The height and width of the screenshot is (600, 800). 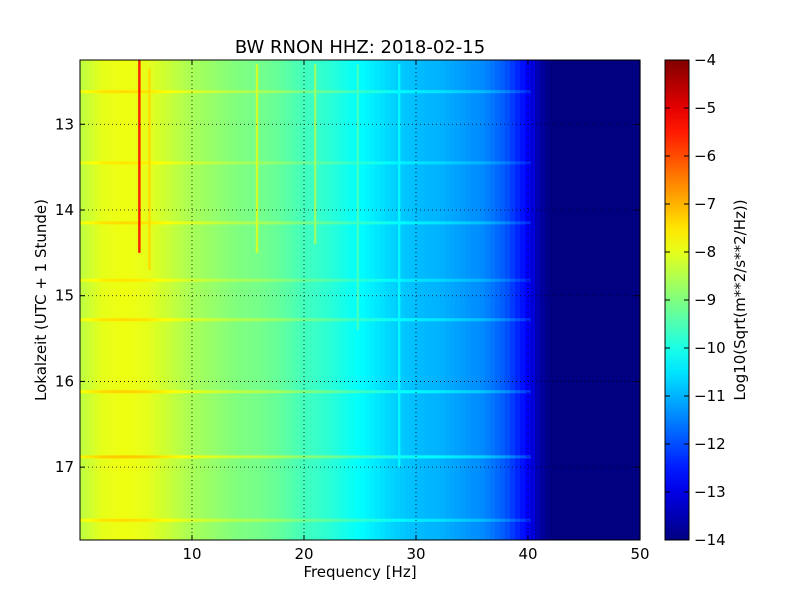 I want to click on colorbar-tick-label: −6, so click(x=705, y=156).